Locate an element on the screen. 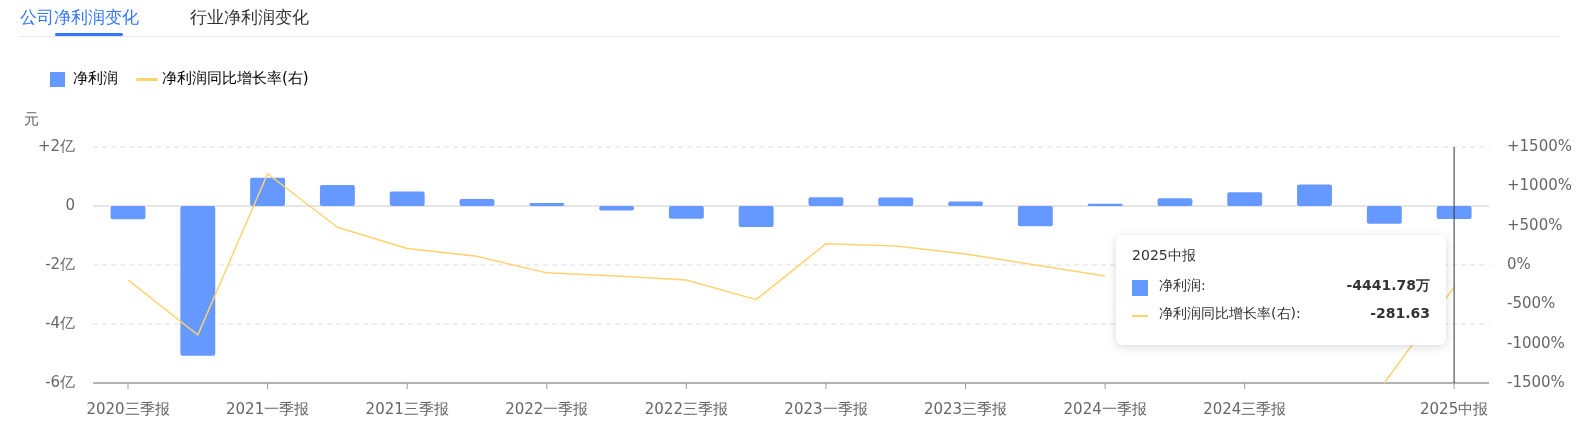  x-tick-label: 2022三季报 is located at coordinates (686, 408).